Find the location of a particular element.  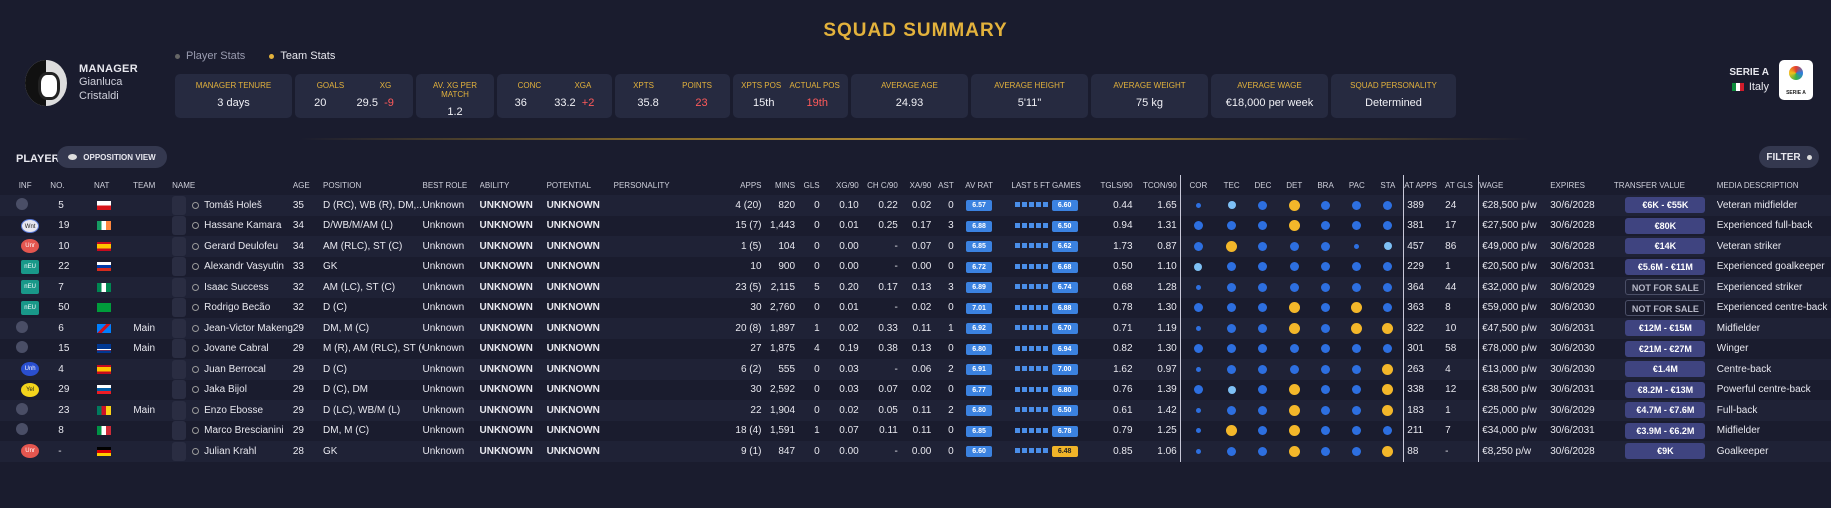

column-header: AT GLS is located at coordinates (1459, 185).